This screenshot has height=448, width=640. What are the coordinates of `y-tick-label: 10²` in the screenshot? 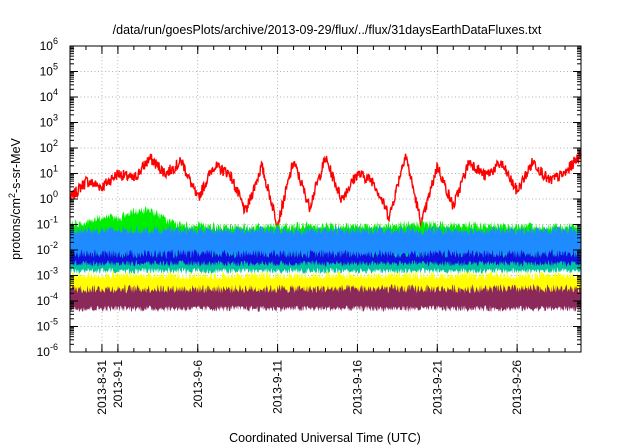 It's located at (49, 146).